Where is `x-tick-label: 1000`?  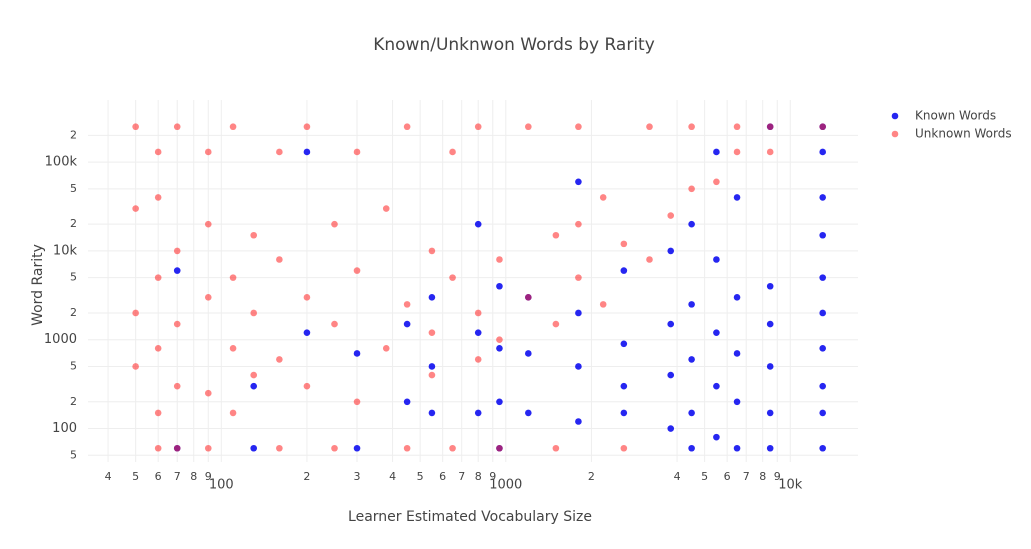 x-tick-label: 1000 is located at coordinates (505, 485).